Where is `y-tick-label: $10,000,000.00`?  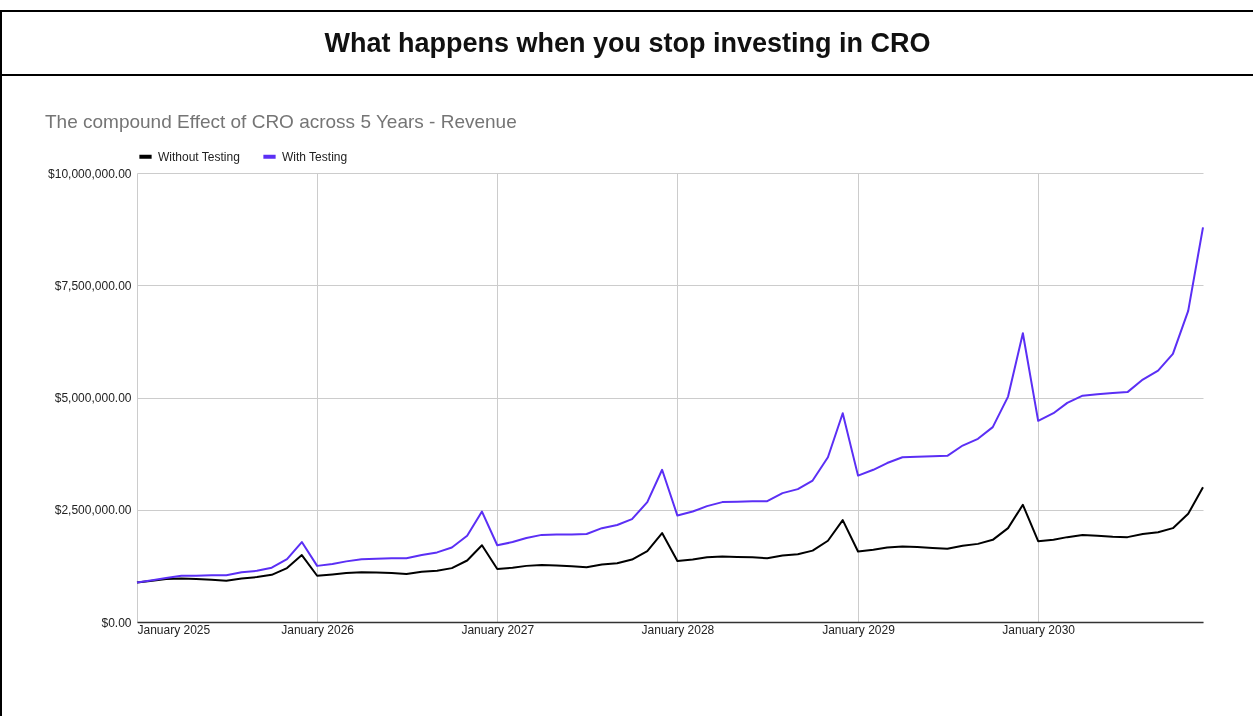
y-tick-label: $10,000,000.00 is located at coordinates (90, 173).